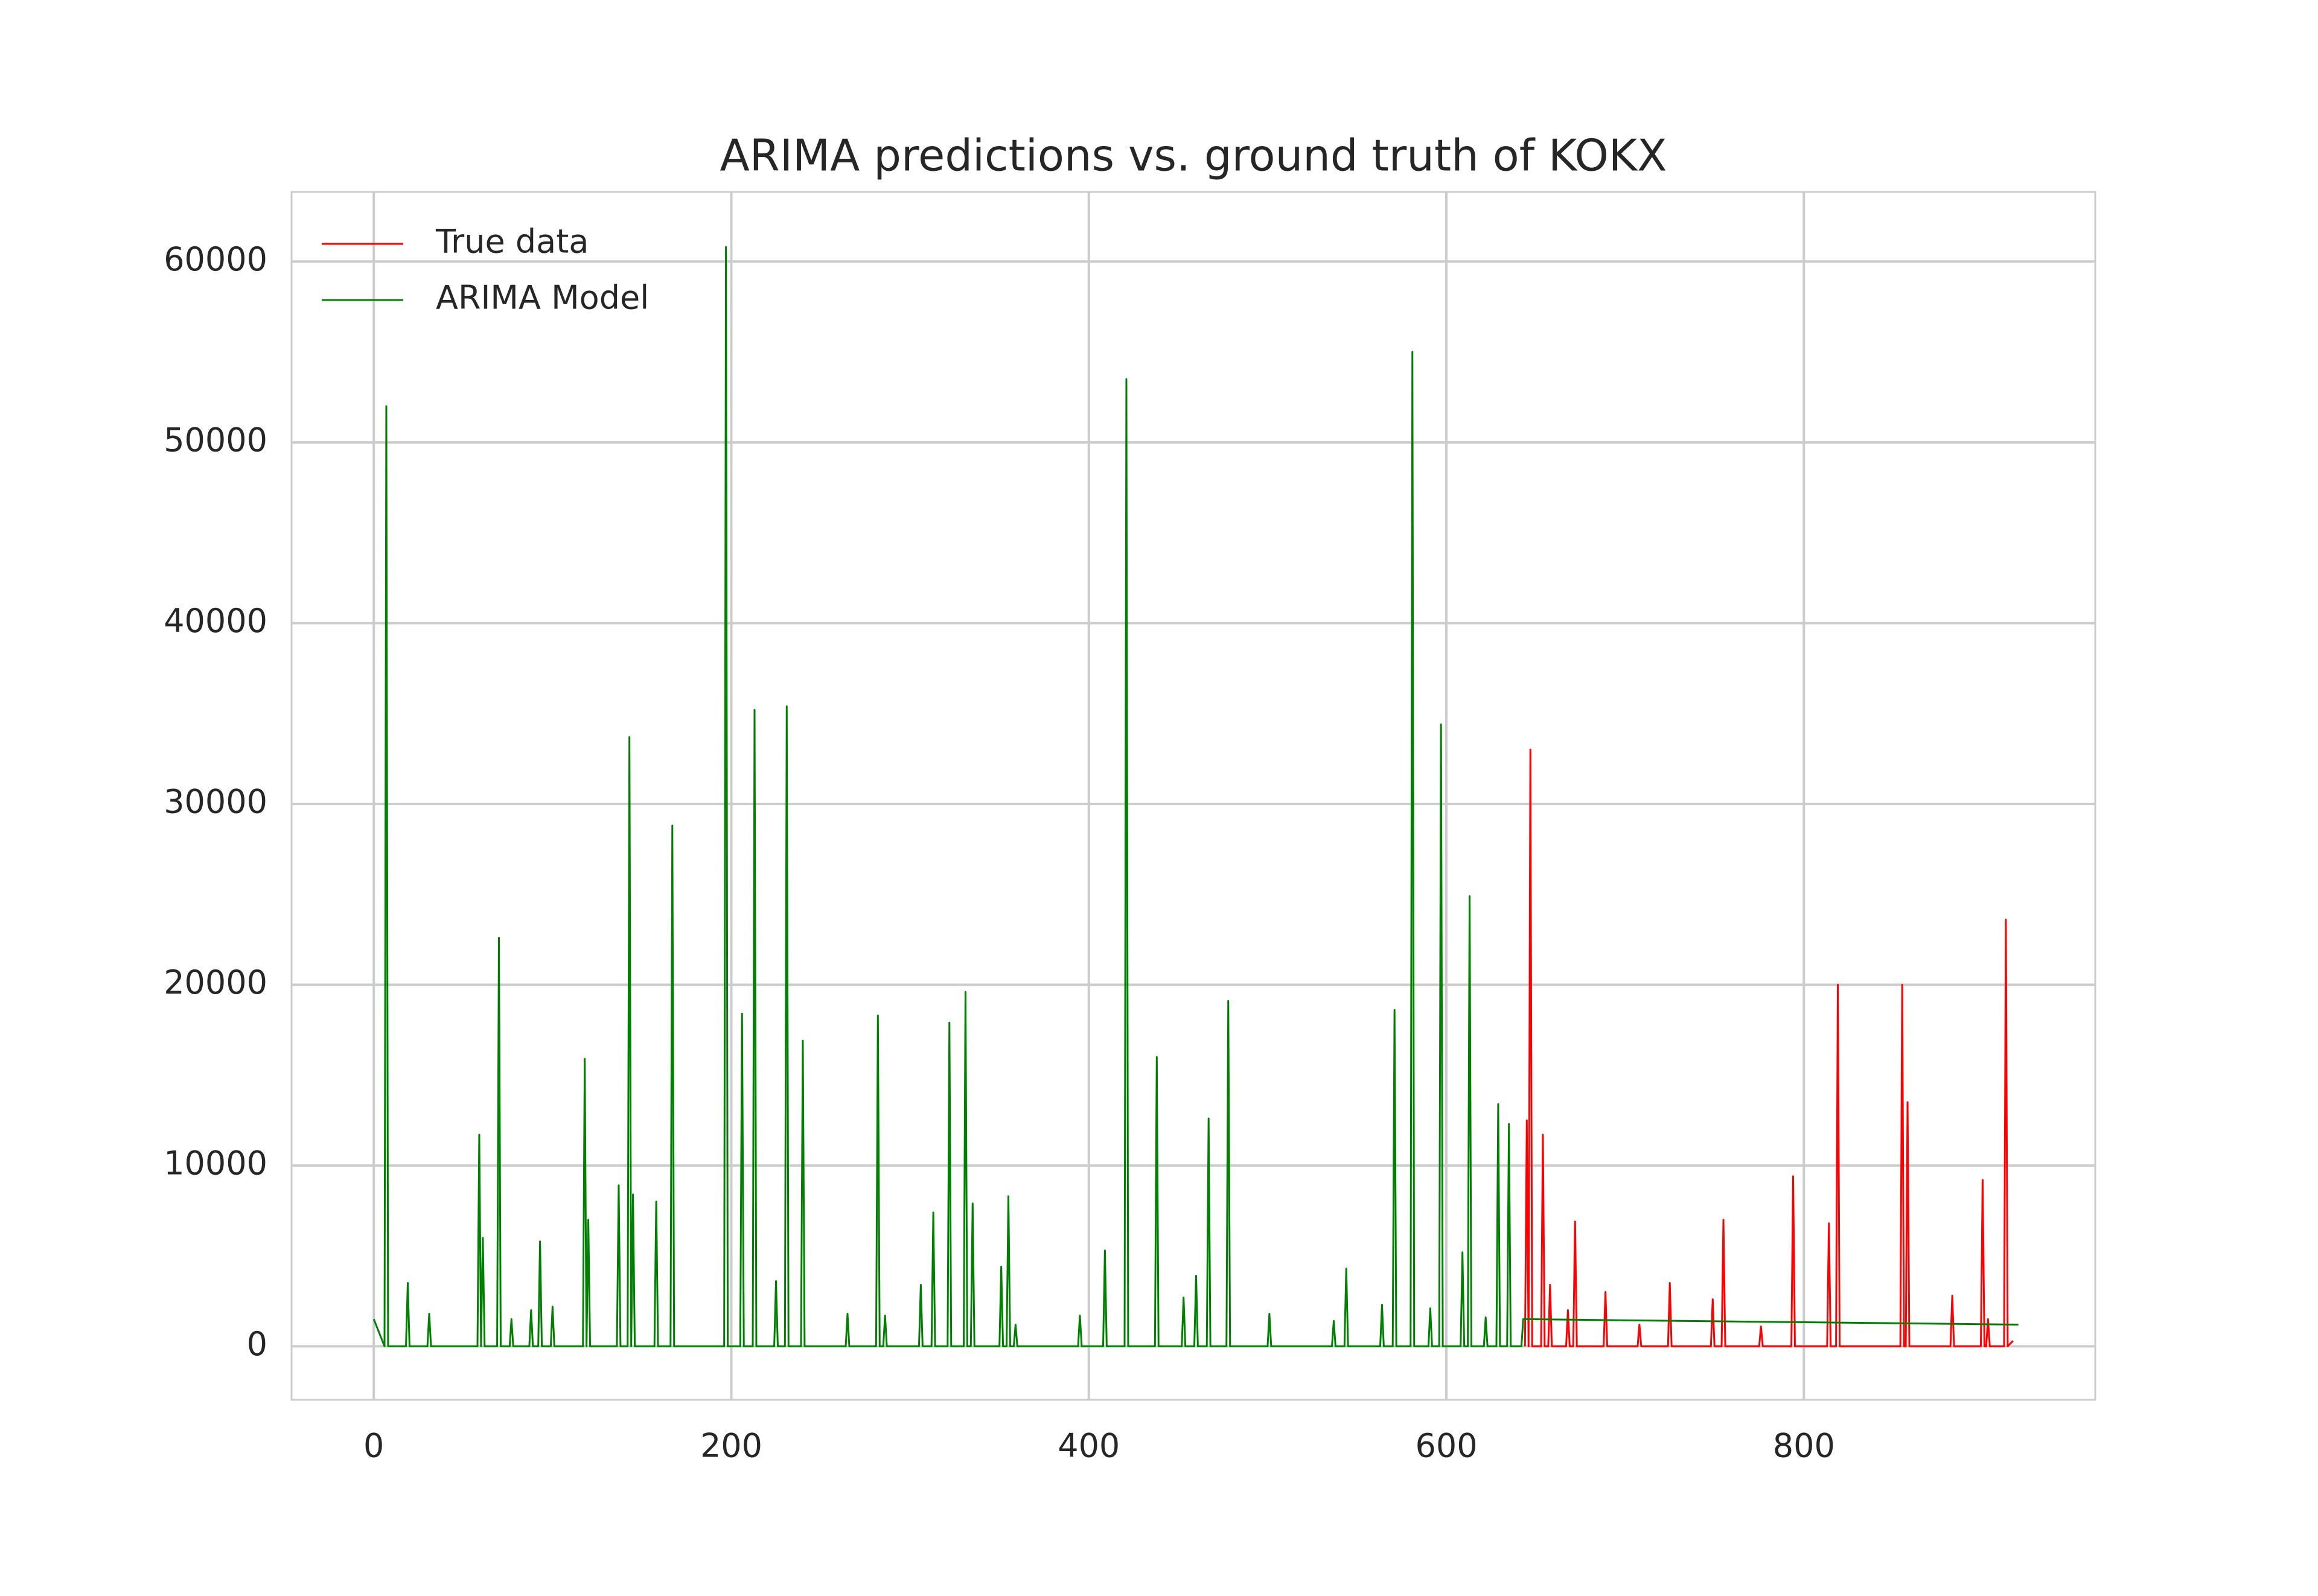 The image size is (2318, 1596). Describe the element at coordinates (215, 259) in the screenshot. I see `y-tick-label: 60000` at that location.